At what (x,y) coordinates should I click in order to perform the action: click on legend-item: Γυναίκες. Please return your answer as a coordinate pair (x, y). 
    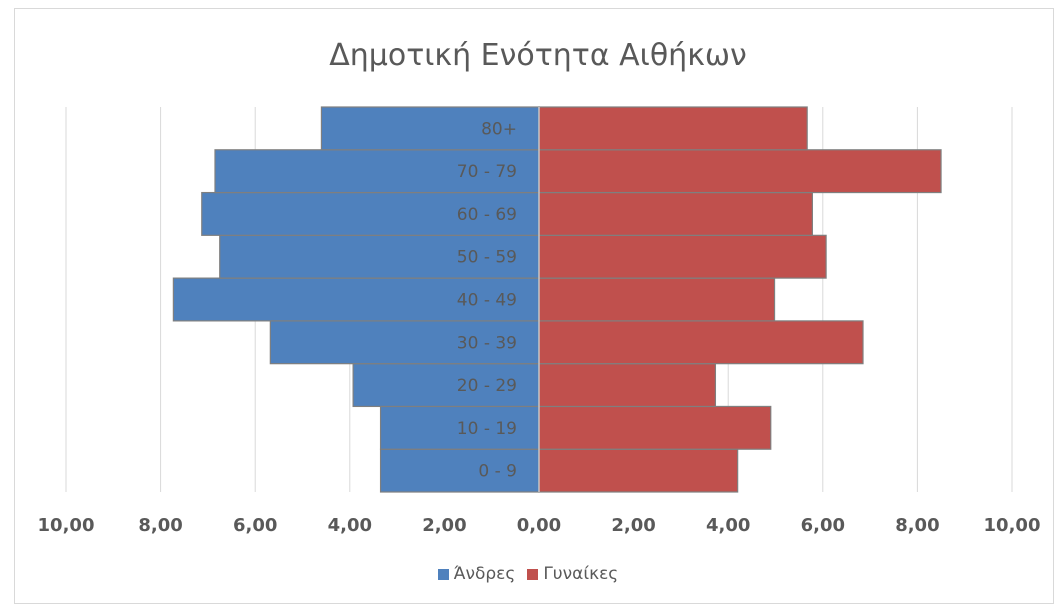
    Looking at the image, I should click on (572, 574).